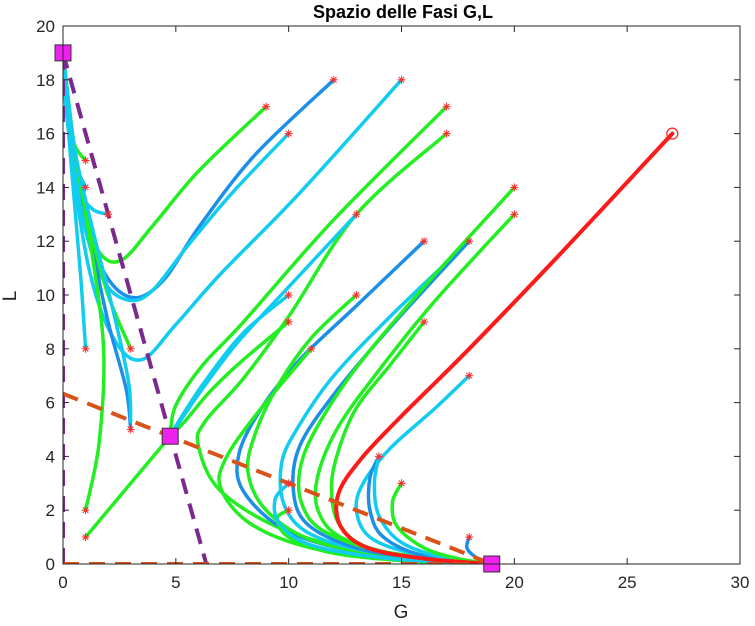 The height and width of the screenshot is (626, 755). What do you see at coordinates (62, 582) in the screenshot?
I see `x-tick-label-0: 0` at bounding box center [62, 582].